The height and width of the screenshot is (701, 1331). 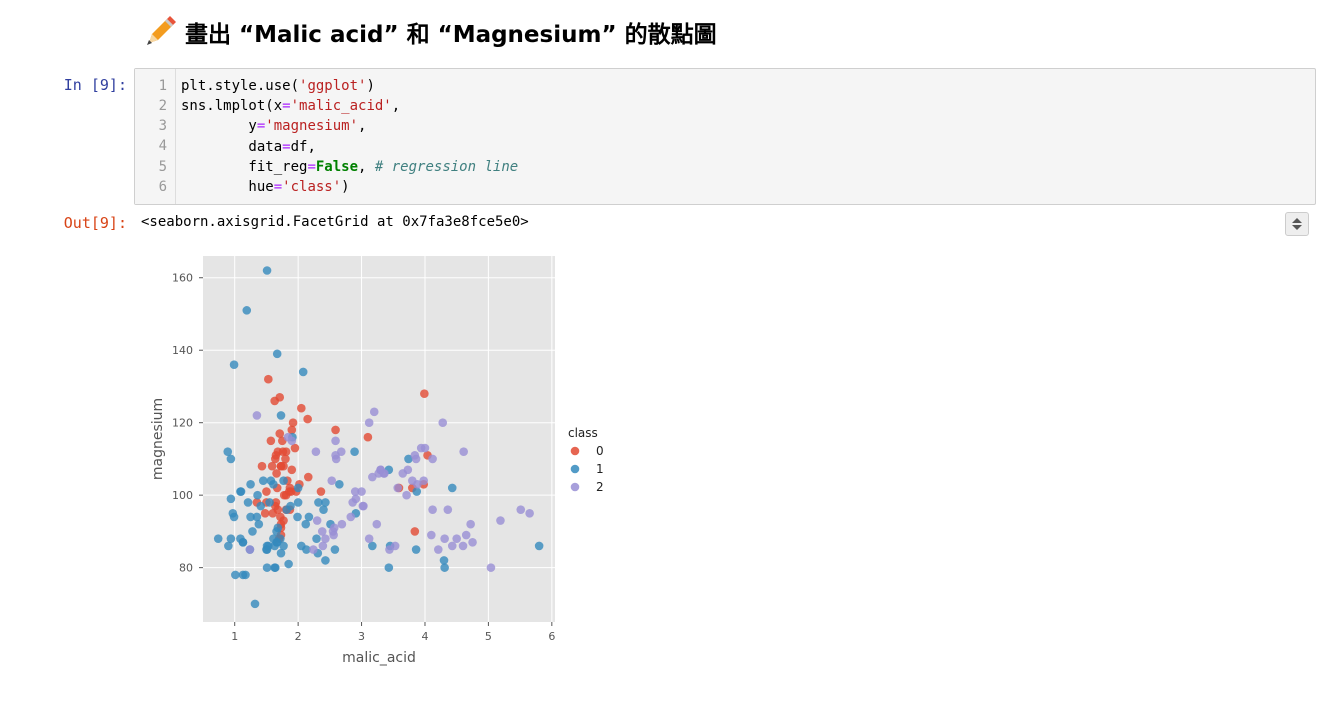 I want to click on y-axis-label: magnesium, so click(x=158, y=439).